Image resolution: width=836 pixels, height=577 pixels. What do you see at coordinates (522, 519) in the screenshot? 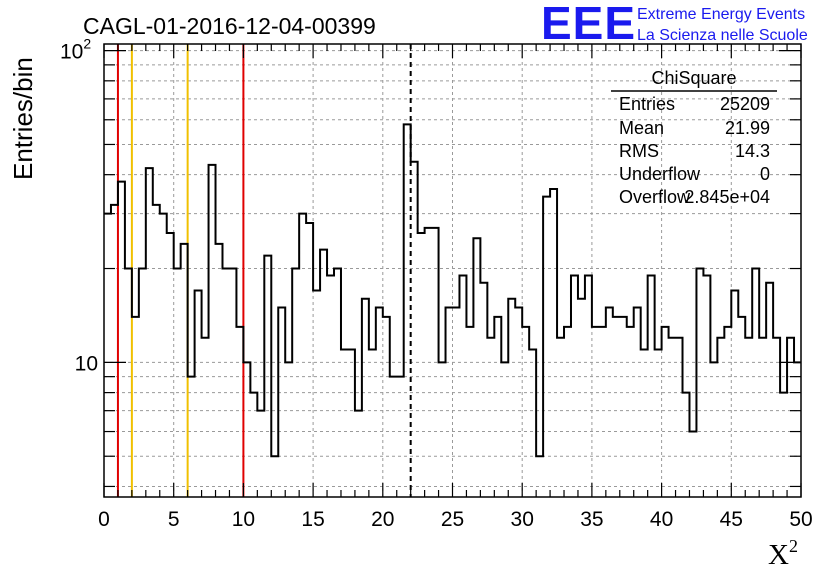
I see `x-tick-label: 30` at bounding box center [522, 519].